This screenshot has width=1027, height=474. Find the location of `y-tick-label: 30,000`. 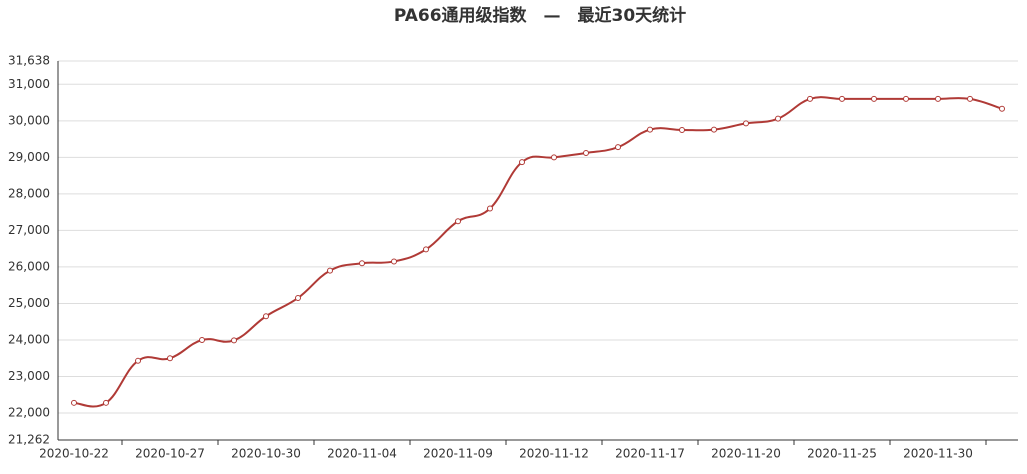

y-tick-label: 30,000 is located at coordinates (29, 120).